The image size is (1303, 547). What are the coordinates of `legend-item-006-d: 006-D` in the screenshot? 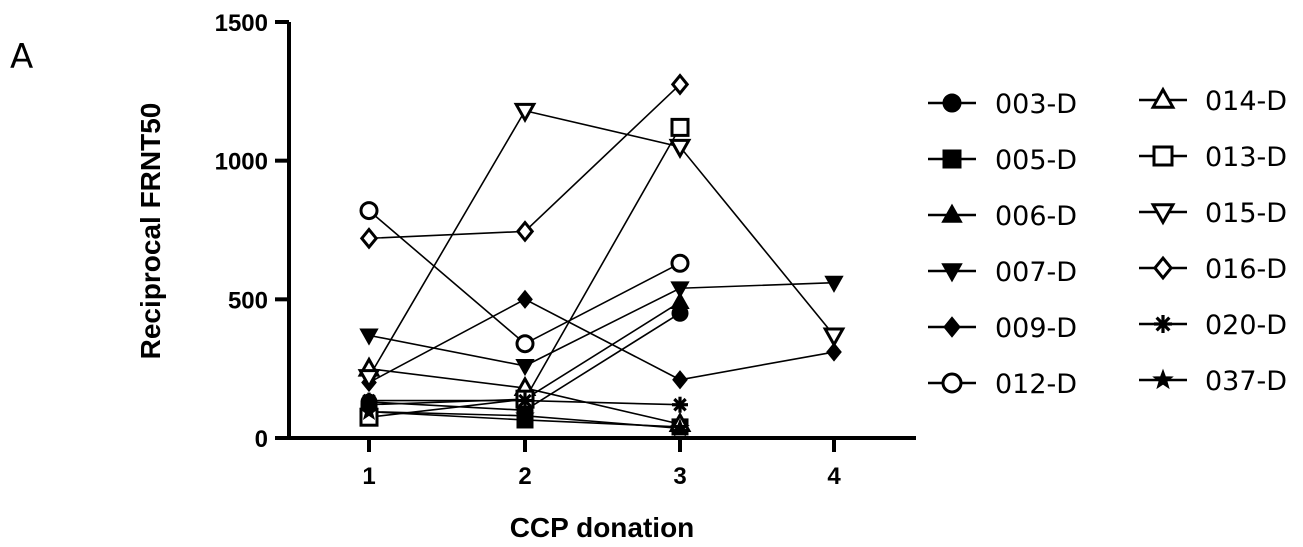 It's located at (1002, 216).